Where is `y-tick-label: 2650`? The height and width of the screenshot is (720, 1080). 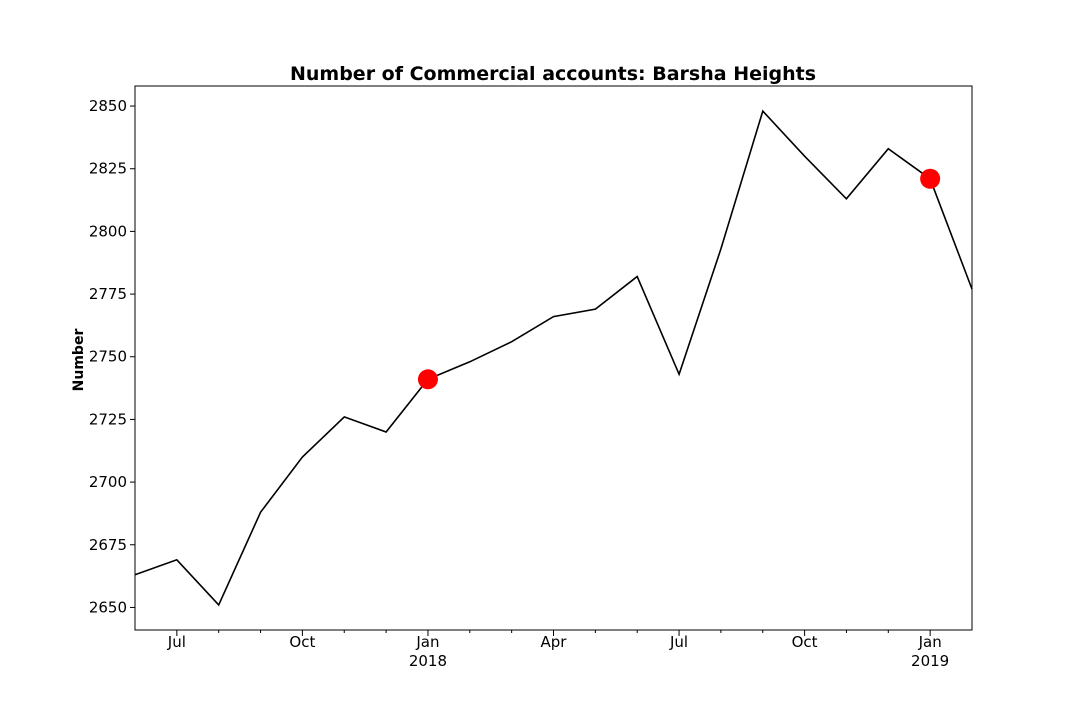 y-tick-label: 2650 is located at coordinates (108, 607).